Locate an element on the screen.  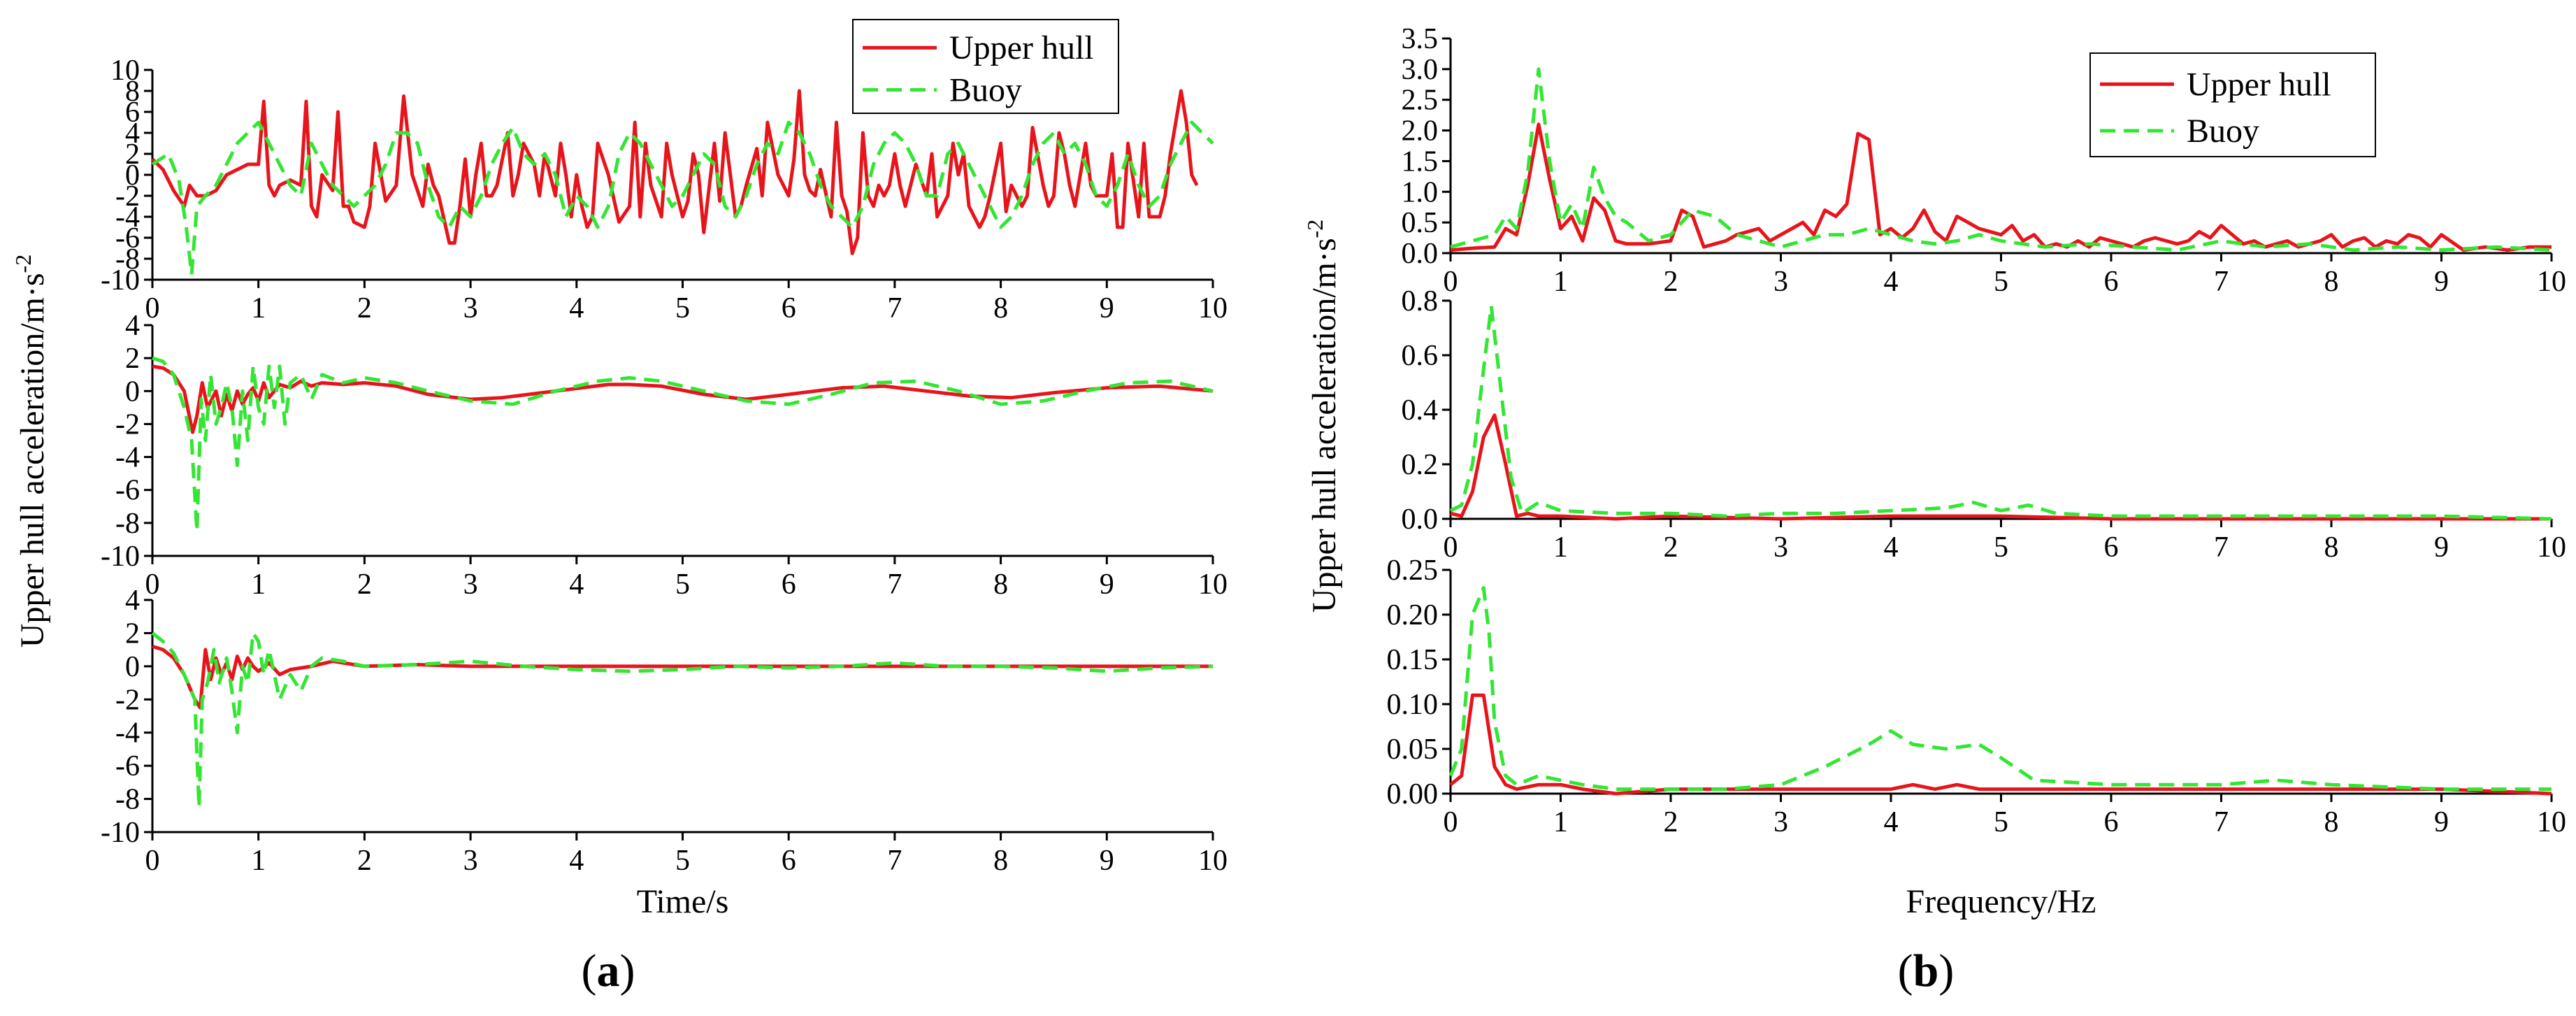
y-tick-label: 0.00 is located at coordinates (1413, 794).